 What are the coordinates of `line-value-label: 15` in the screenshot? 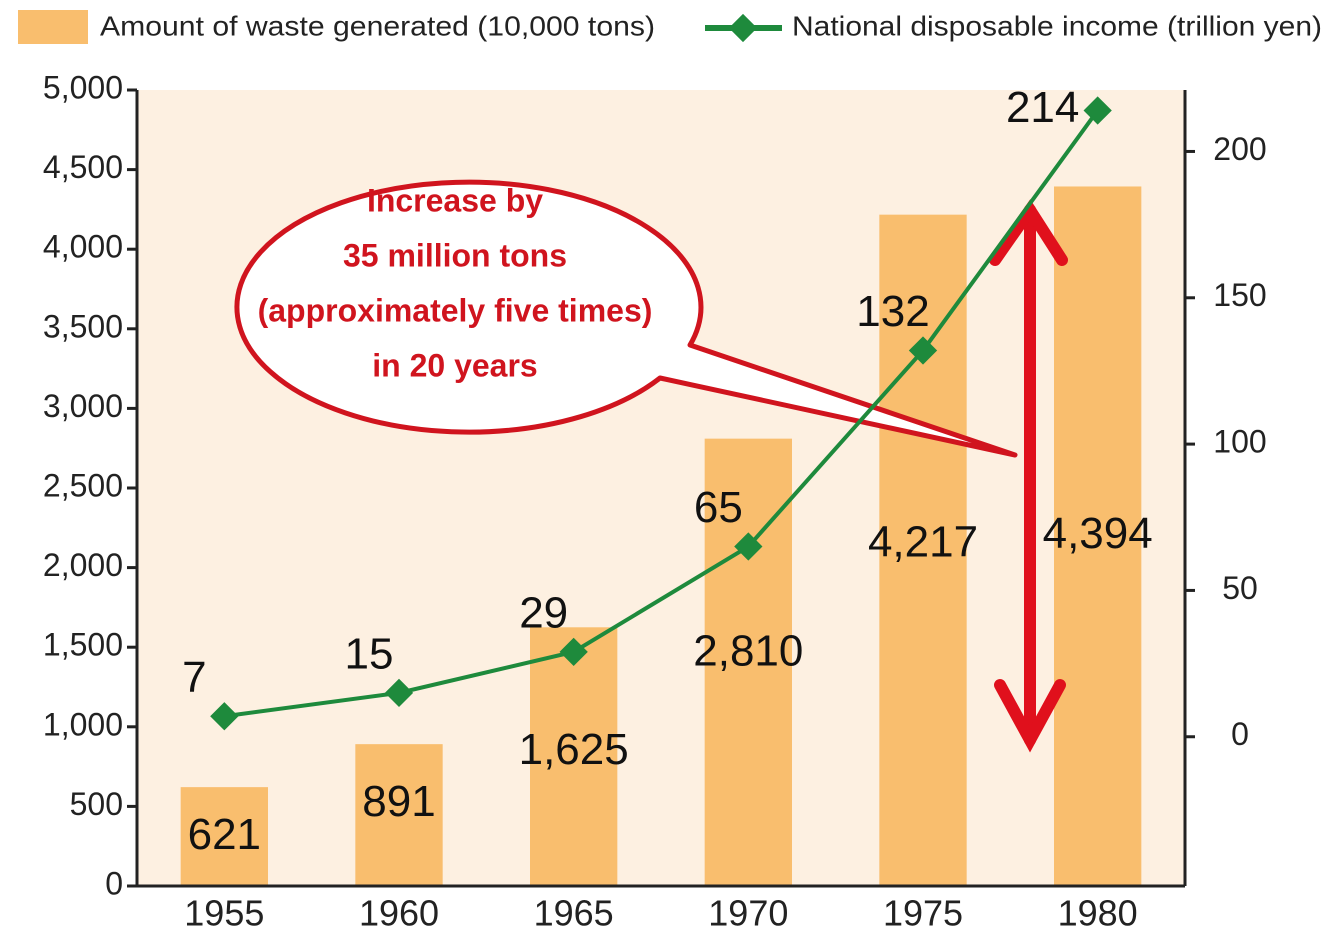 It's located at (369, 653).